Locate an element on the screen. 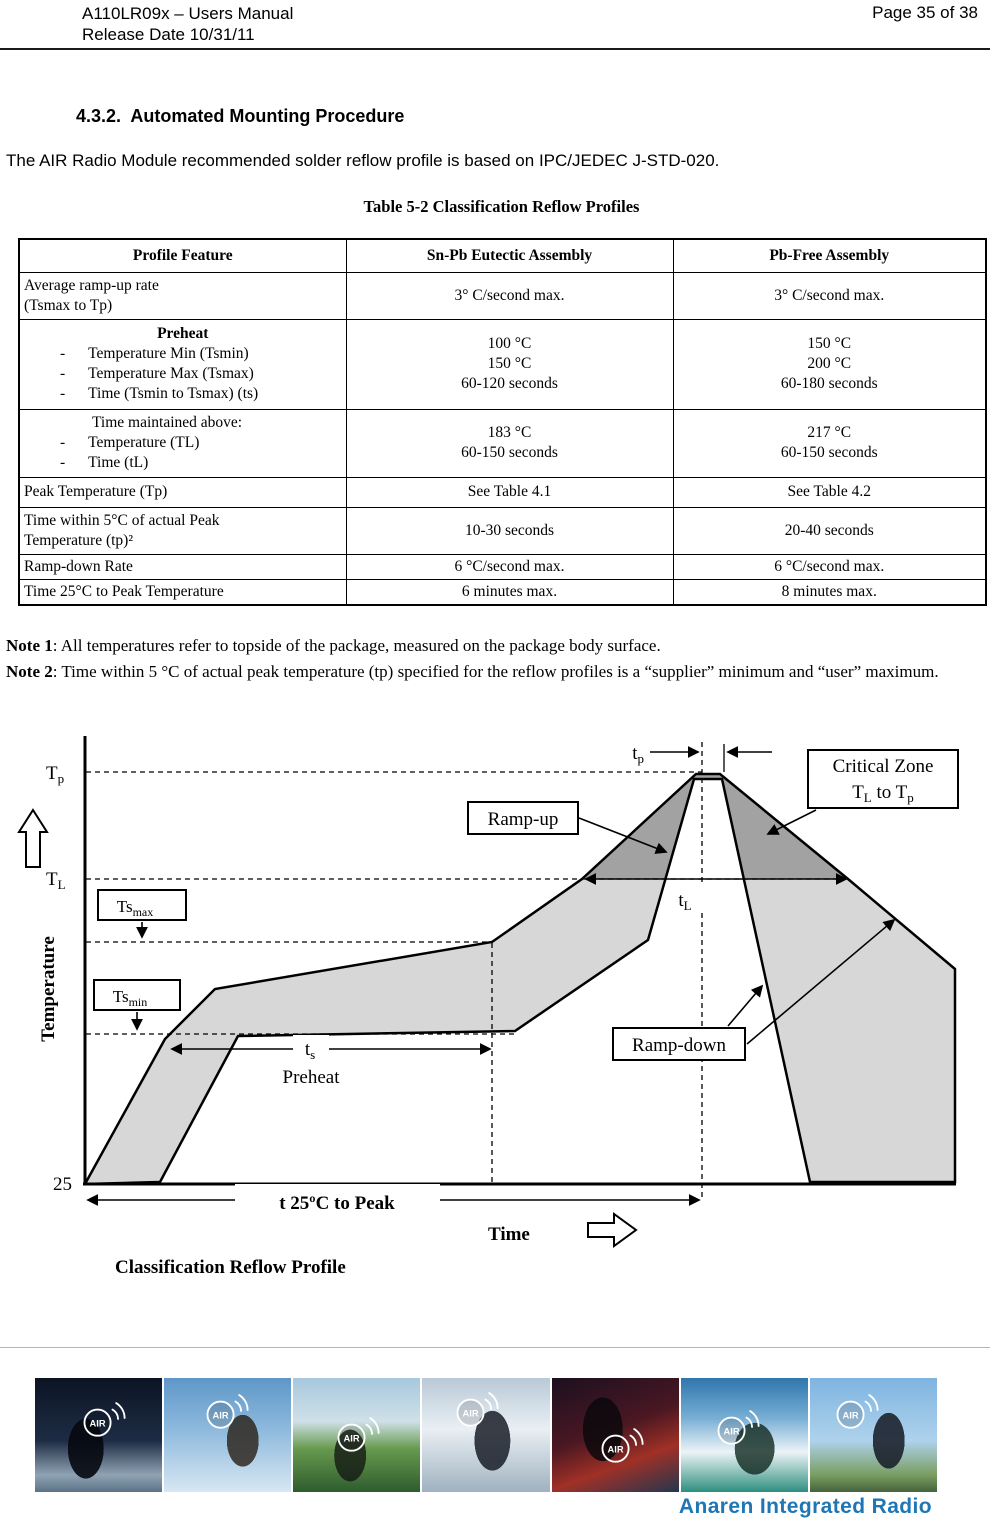 The width and height of the screenshot is (990, 1523). col-header-pbfree-assembly: Pb-Free Assembly is located at coordinates (829, 255).